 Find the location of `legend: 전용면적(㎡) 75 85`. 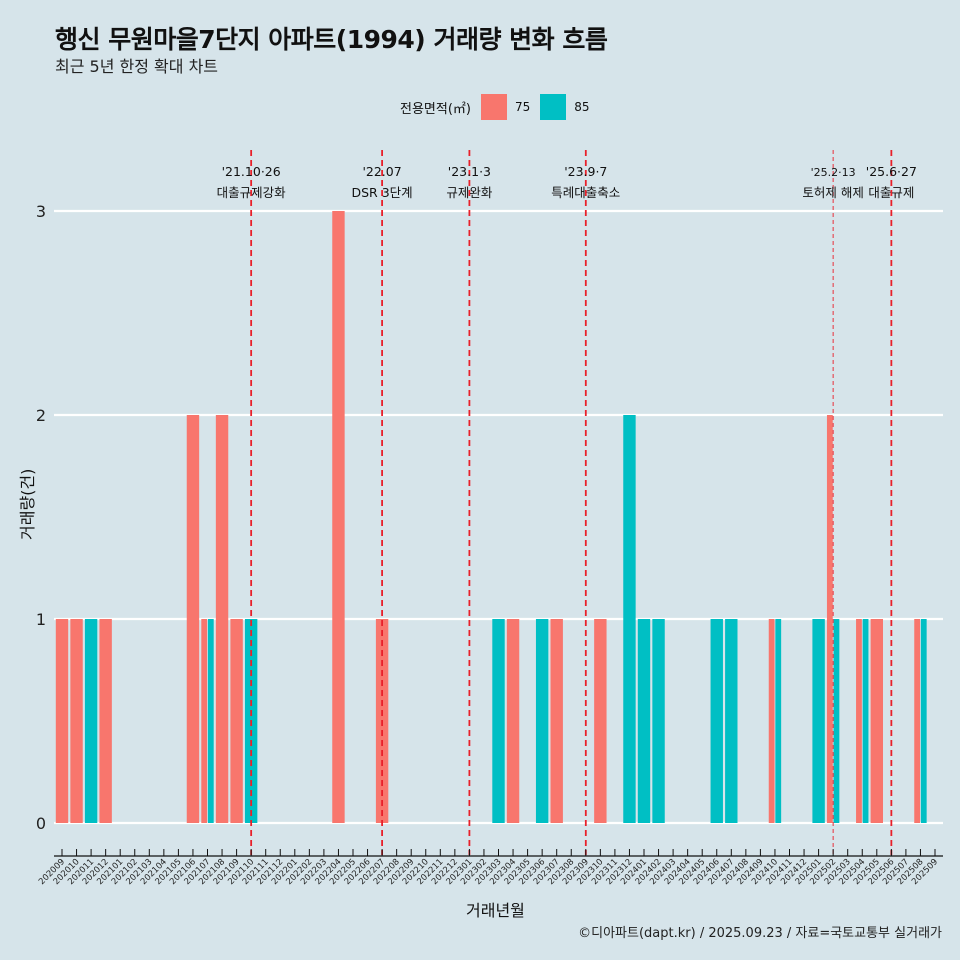

legend: 전용면적(㎡) 75 85 is located at coordinates (500, 107).